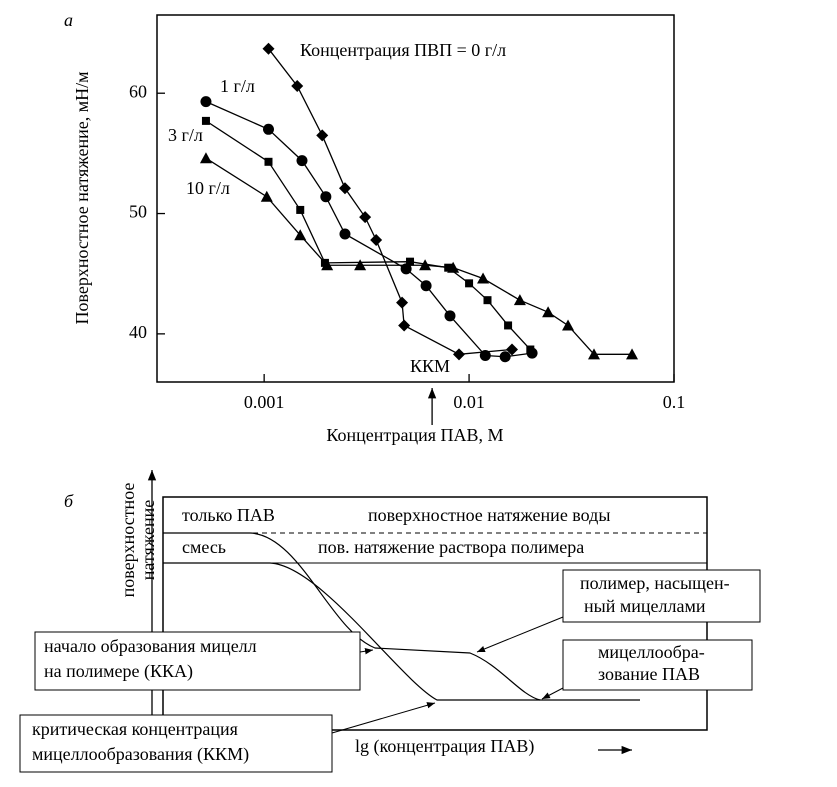 The image size is (837, 787). I want to click on line: натяжение, so click(148, 540).